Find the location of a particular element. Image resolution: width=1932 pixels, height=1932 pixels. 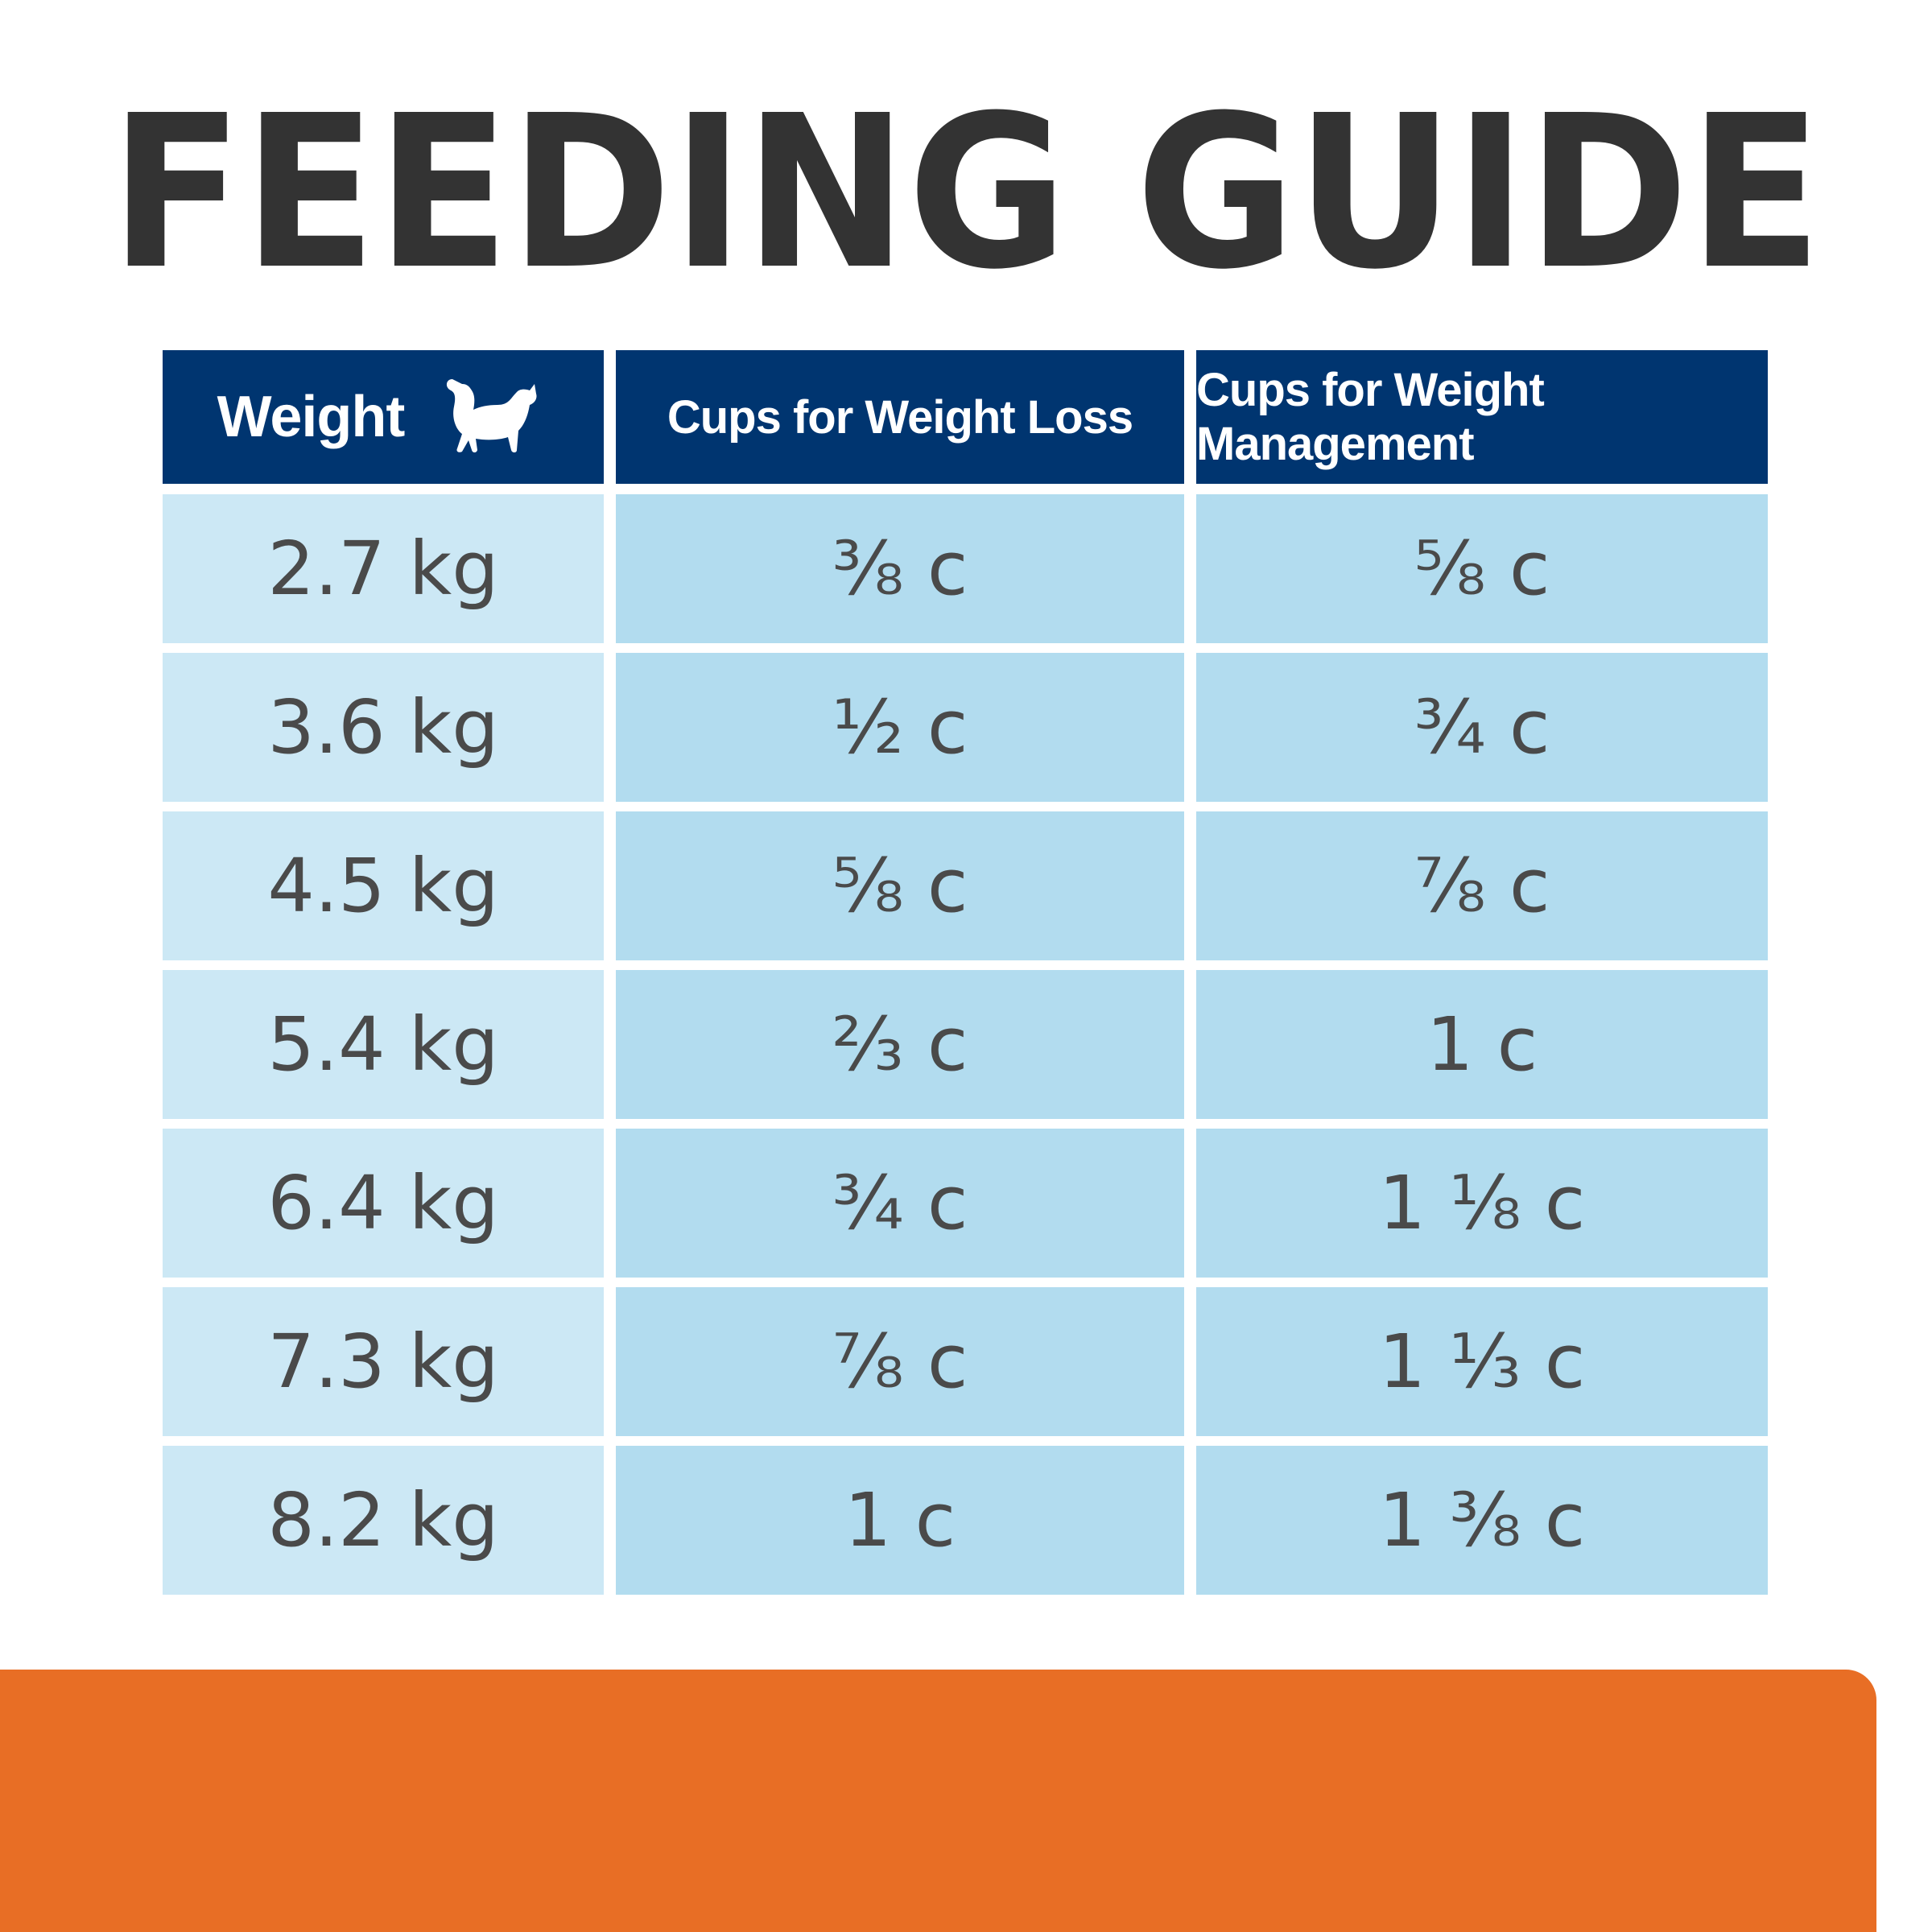

column-header: Cups for Weight Loss is located at coordinates (900, 417).